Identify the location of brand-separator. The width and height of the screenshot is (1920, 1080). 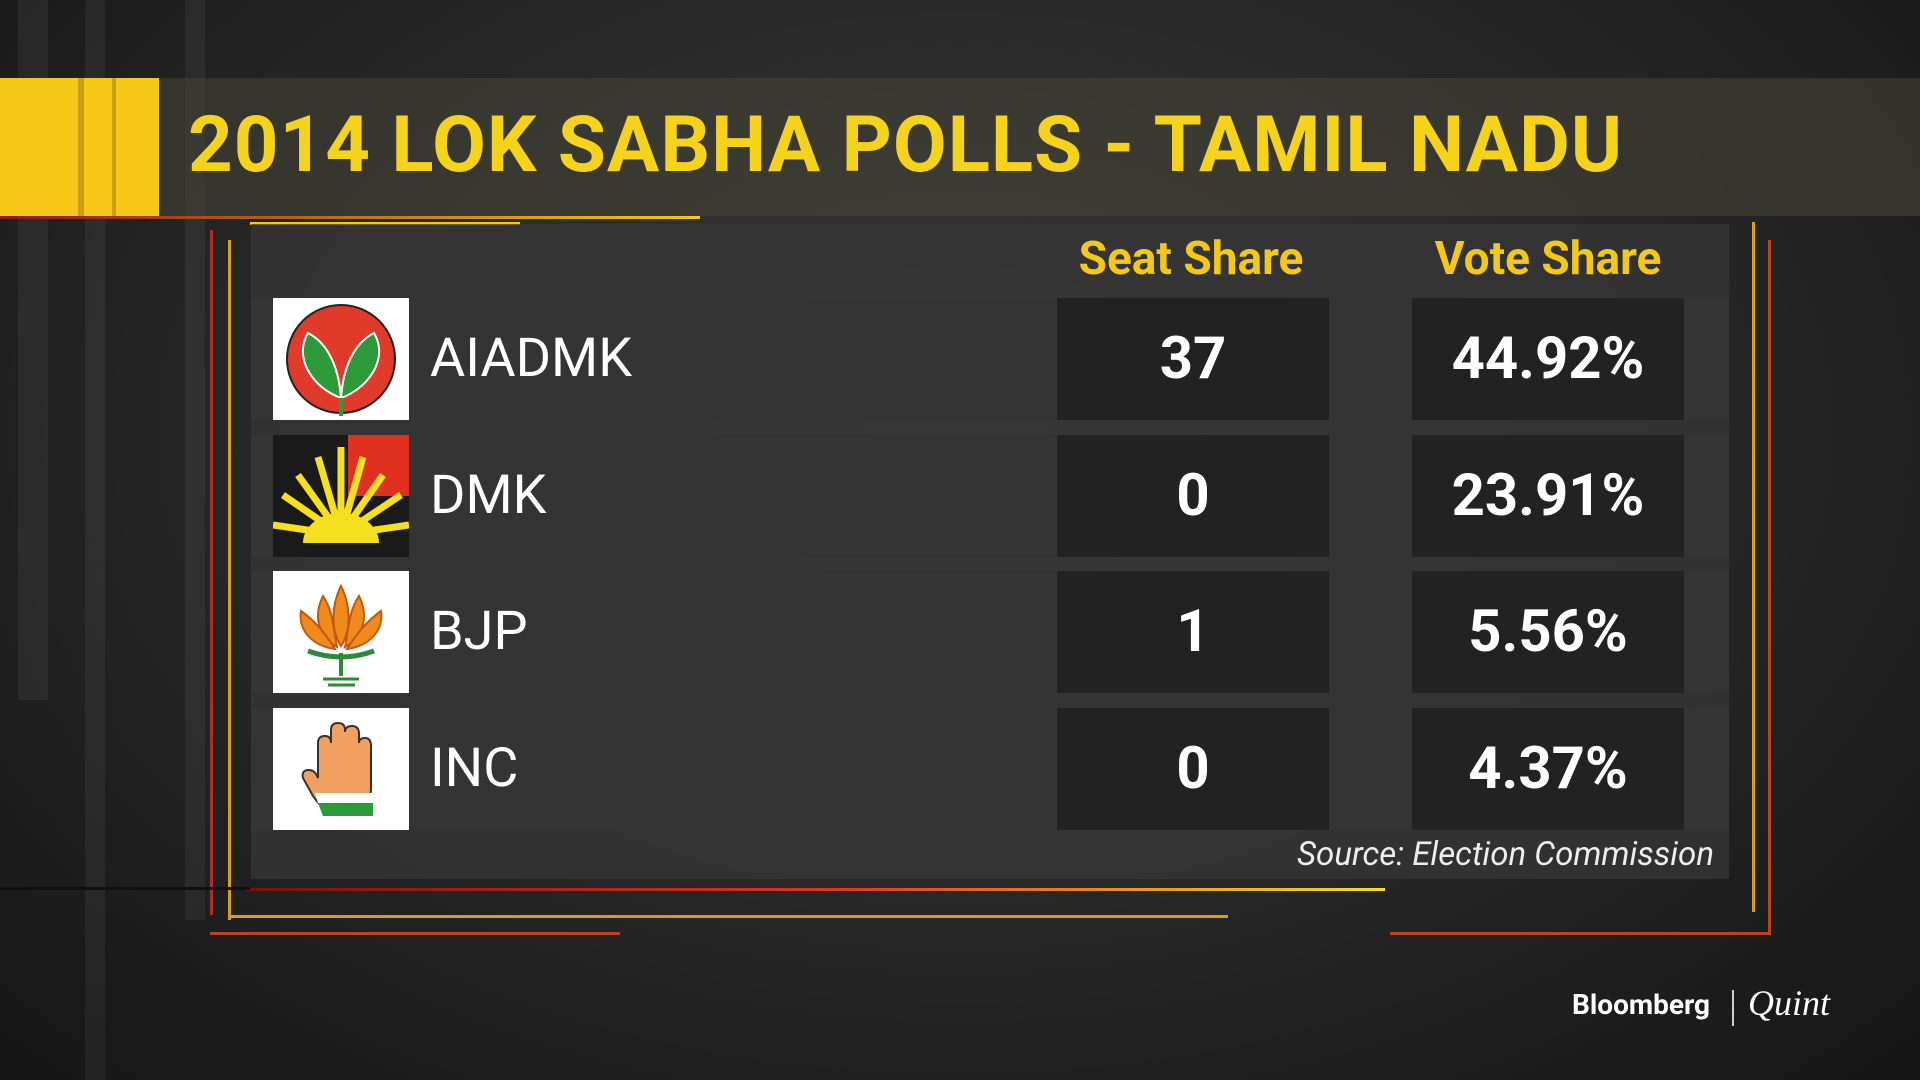
(1733, 1008).